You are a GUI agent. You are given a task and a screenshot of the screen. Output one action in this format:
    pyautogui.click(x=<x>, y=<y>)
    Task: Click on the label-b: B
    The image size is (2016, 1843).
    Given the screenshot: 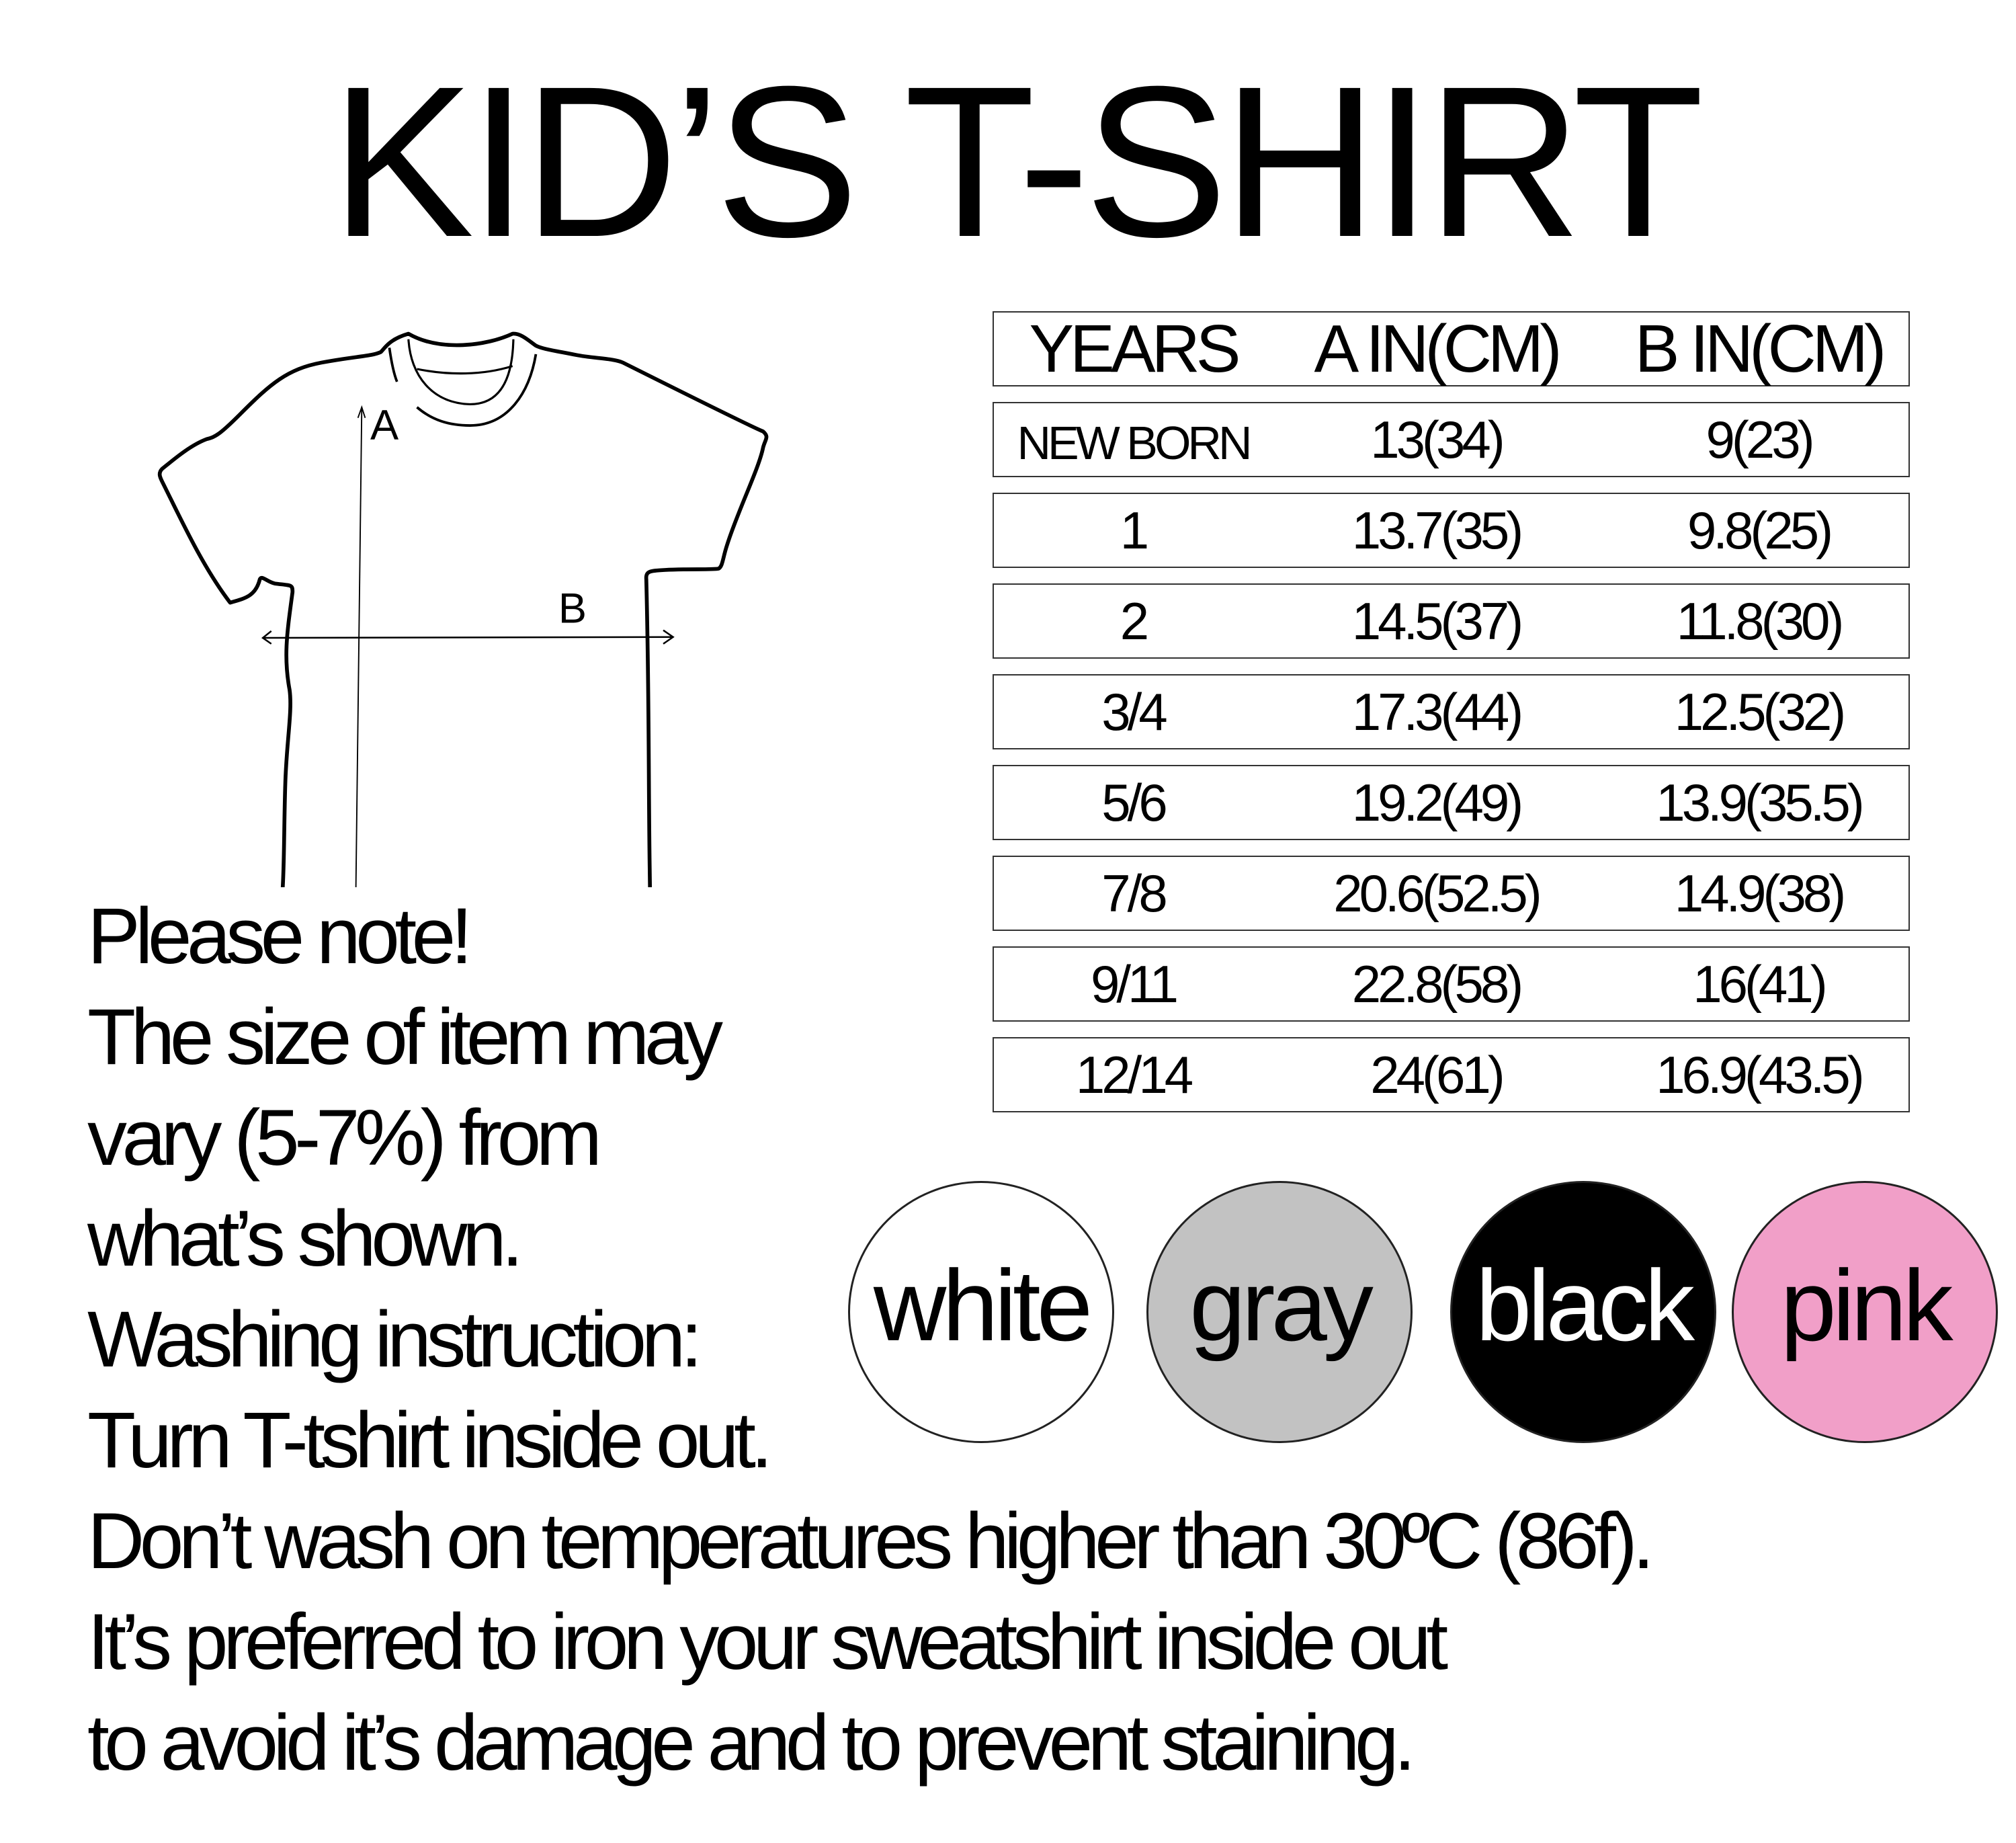 What is the action you would take?
    pyautogui.click(x=573, y=608)
    